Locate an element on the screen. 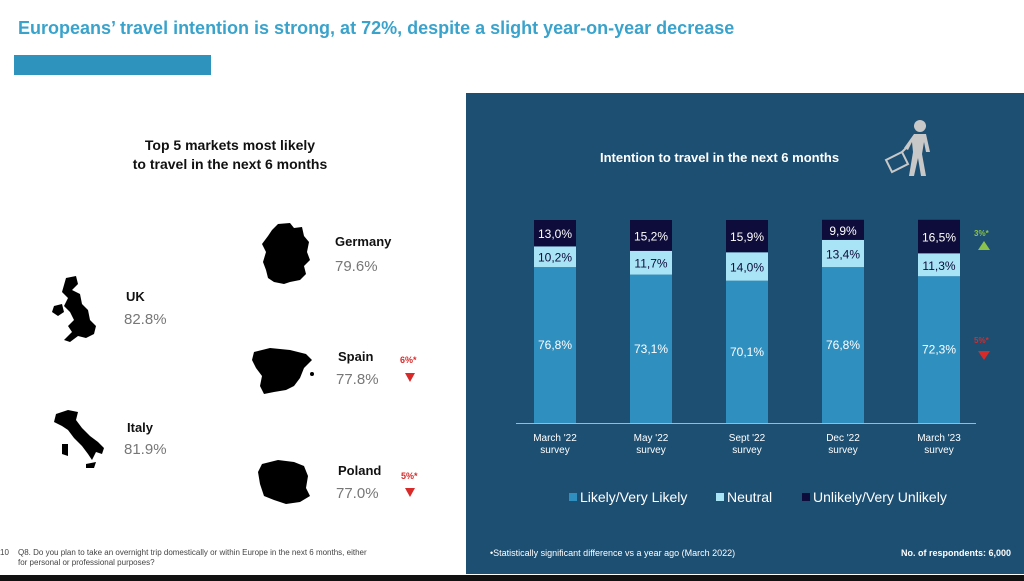 The height and width of the screenshot is (581, 1024). data-label-1-5: 72,3% is located at coordinates (939, 350).